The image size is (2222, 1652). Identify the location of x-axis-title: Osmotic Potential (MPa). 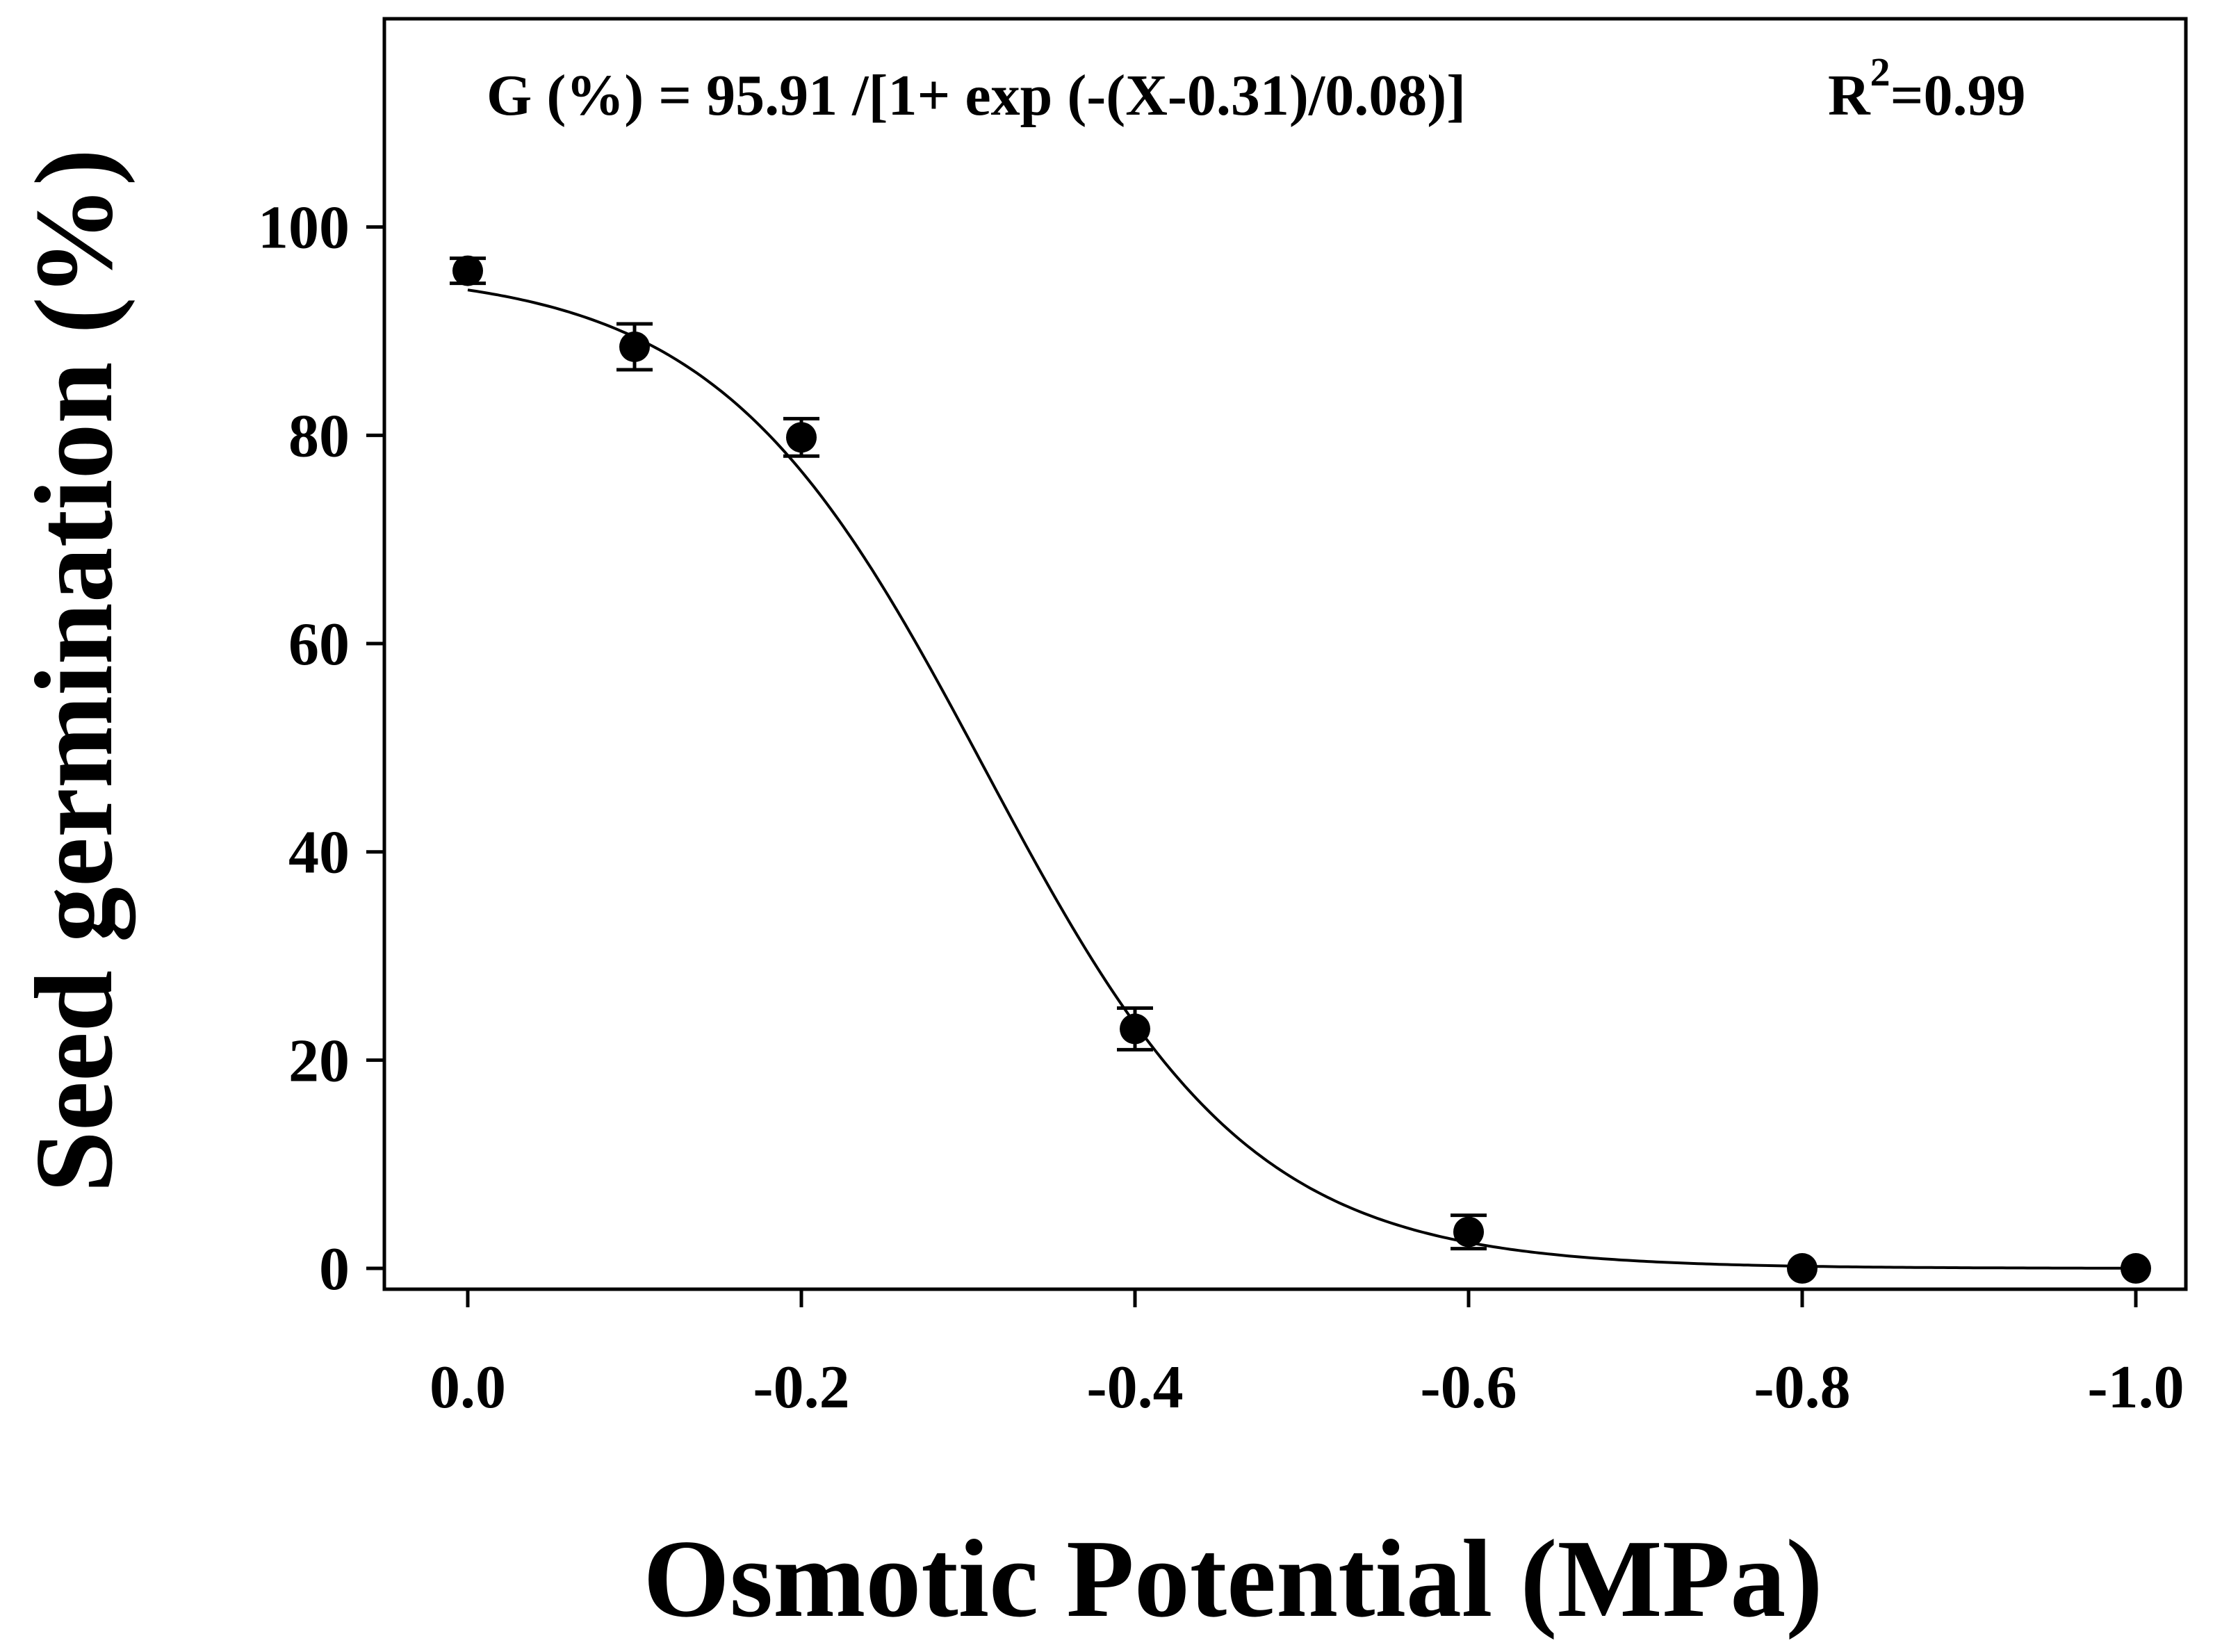
(1232, 1578).